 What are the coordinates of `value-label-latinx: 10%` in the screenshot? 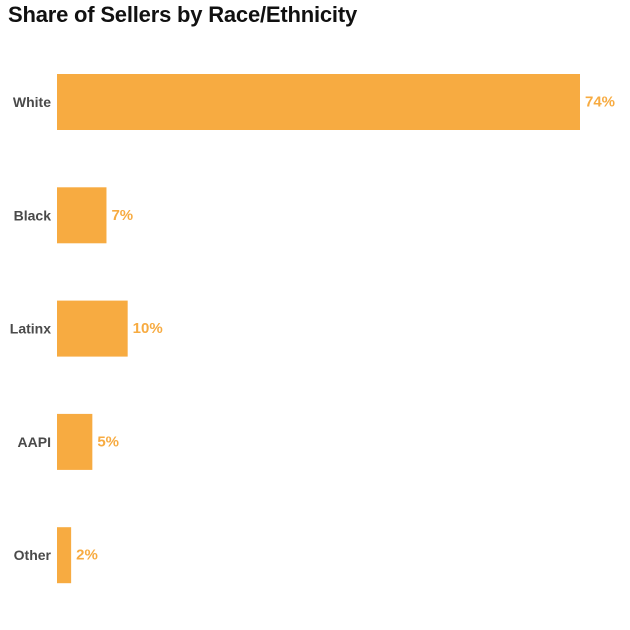 It's located at (148, 328).